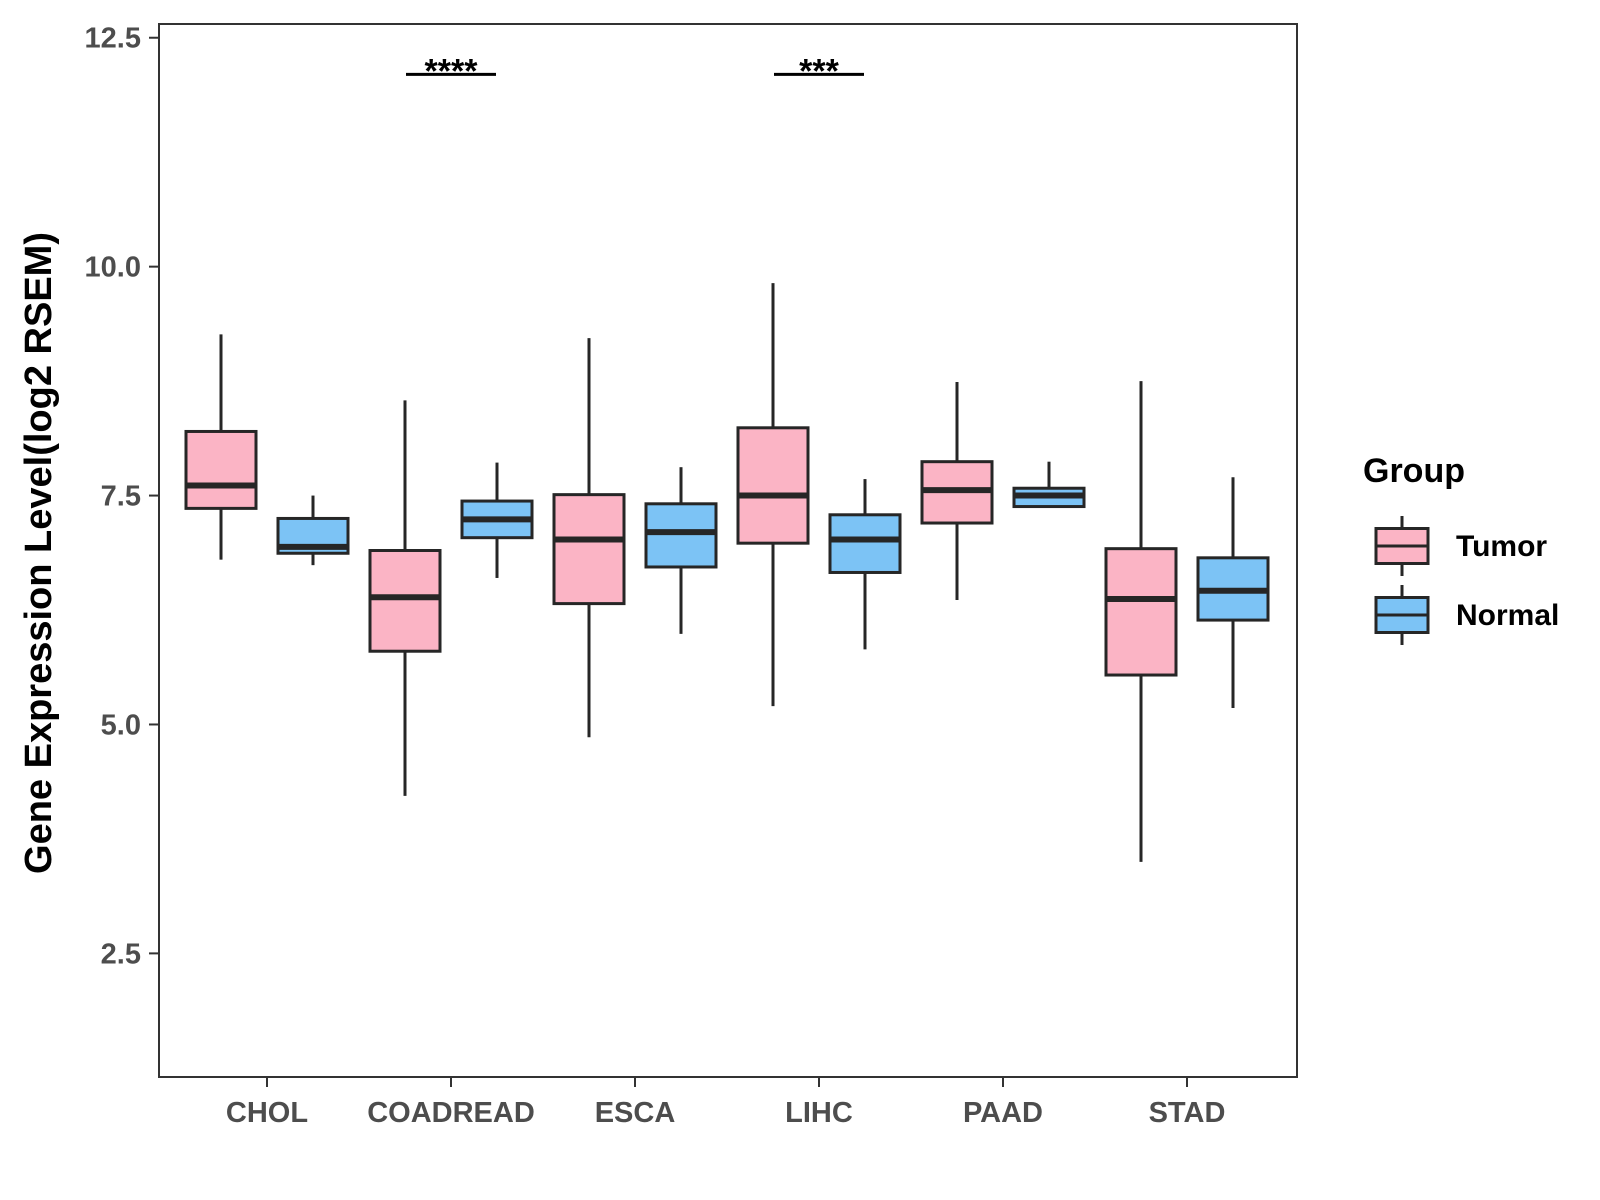 The image size is (1600, 1200). What do you see at coordinates (267, 1113) in the screenshot?
I see `x-tick-label: CHOL` at bounding box center [267, 1113].